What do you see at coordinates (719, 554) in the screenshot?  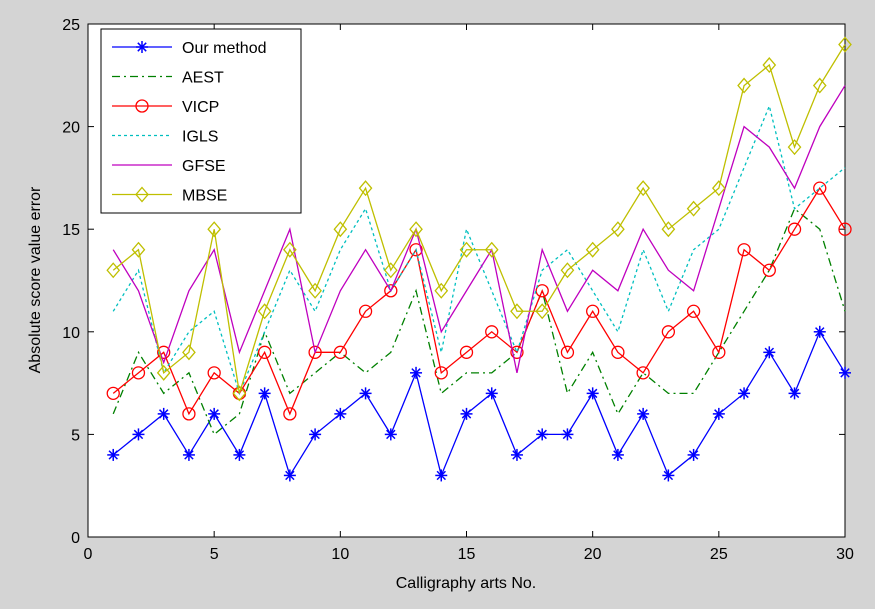 I see `x-tick-label: 25` at bounding box center [719, 554].